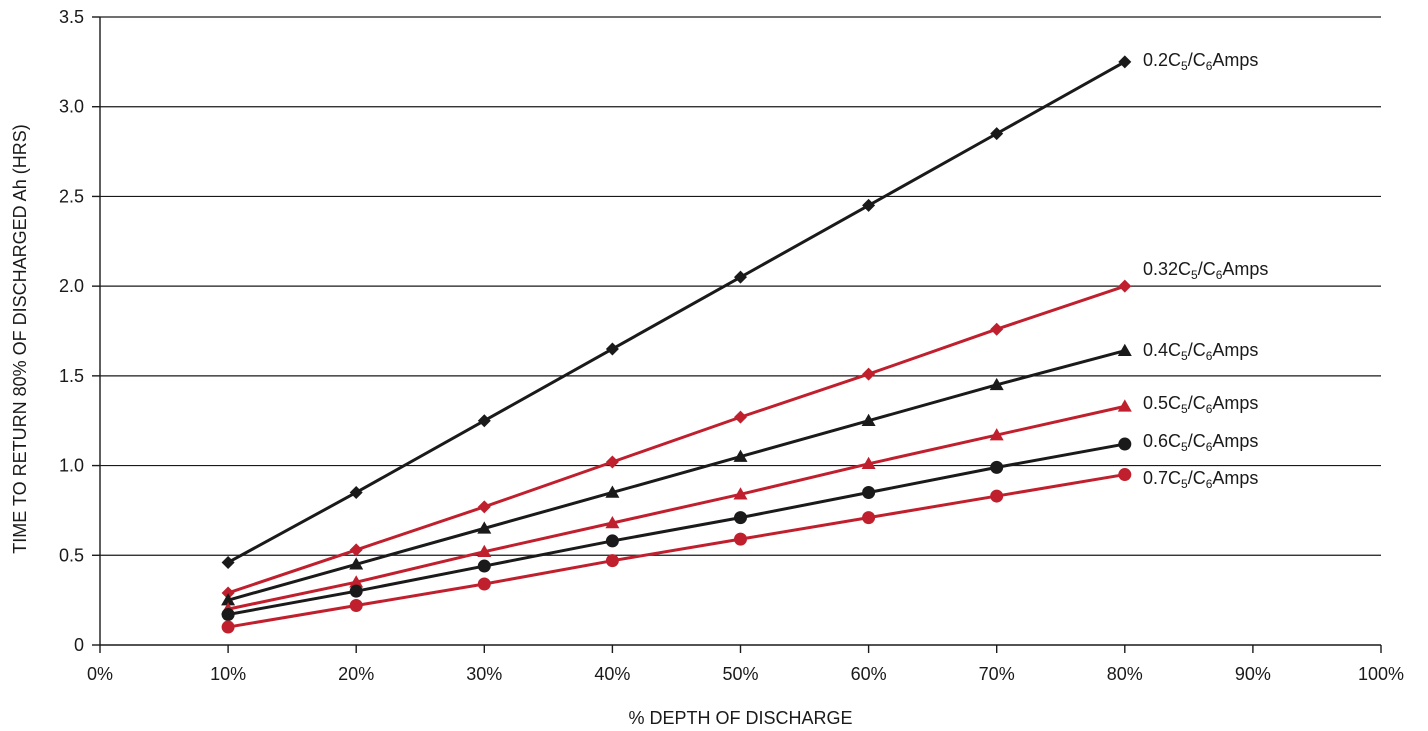 Image resolution: width=1428 pixels, height=731 pixels. I want to click on x-tick-label: 60%, so click(869, 674).